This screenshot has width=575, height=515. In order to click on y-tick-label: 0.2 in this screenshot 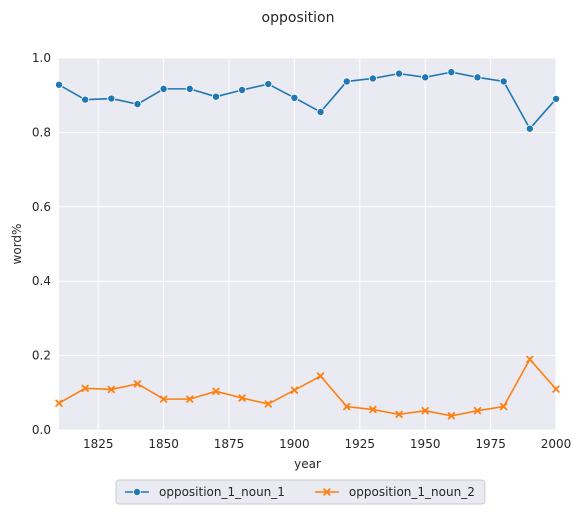, I will do `click(41, 356)`.